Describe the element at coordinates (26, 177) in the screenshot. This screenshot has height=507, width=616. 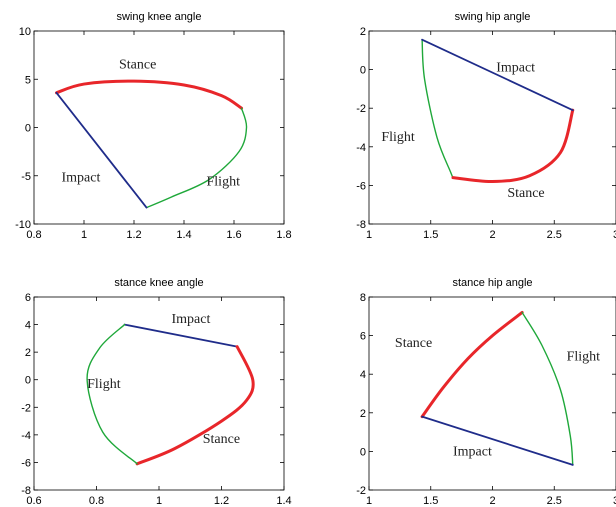
I see `y-tick-label: -5` at that location.